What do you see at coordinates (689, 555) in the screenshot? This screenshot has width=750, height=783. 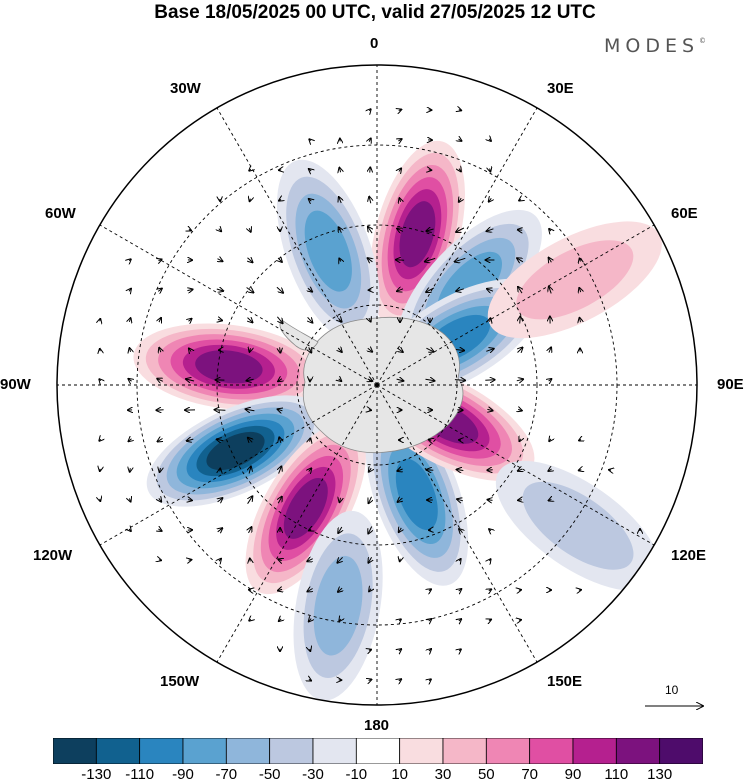 I see `lon-label-120e: 120E` at bounding box center [689, 555].